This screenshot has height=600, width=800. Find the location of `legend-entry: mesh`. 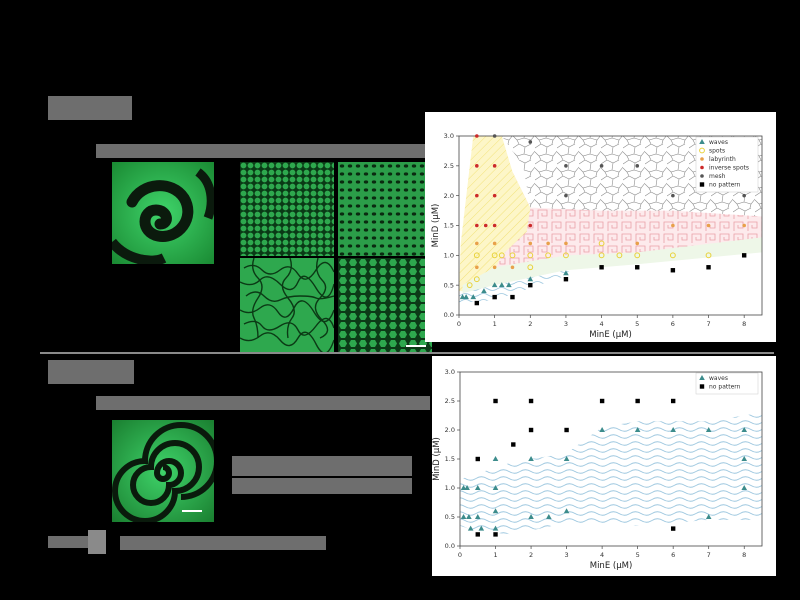

legend-entry: mesh is located at coordinates (717, 176).